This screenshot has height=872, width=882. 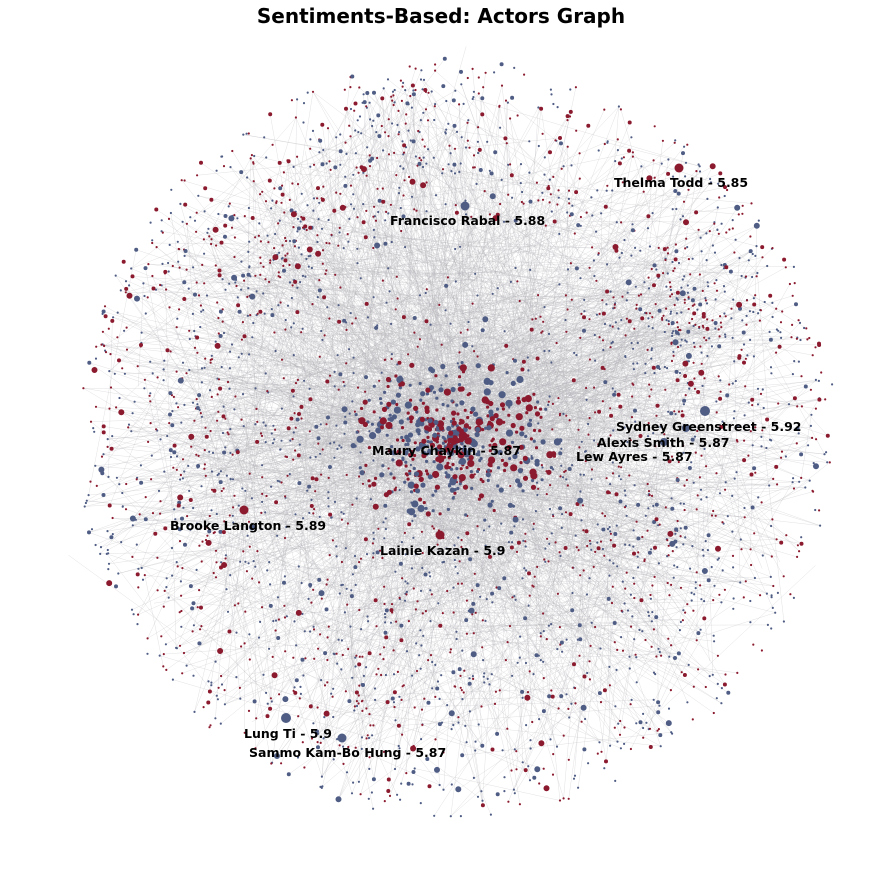 What do you see at coordinates (463, 436) in the screenshot?
I see `node-maury-chaykin` at bounding box center [463, 436].